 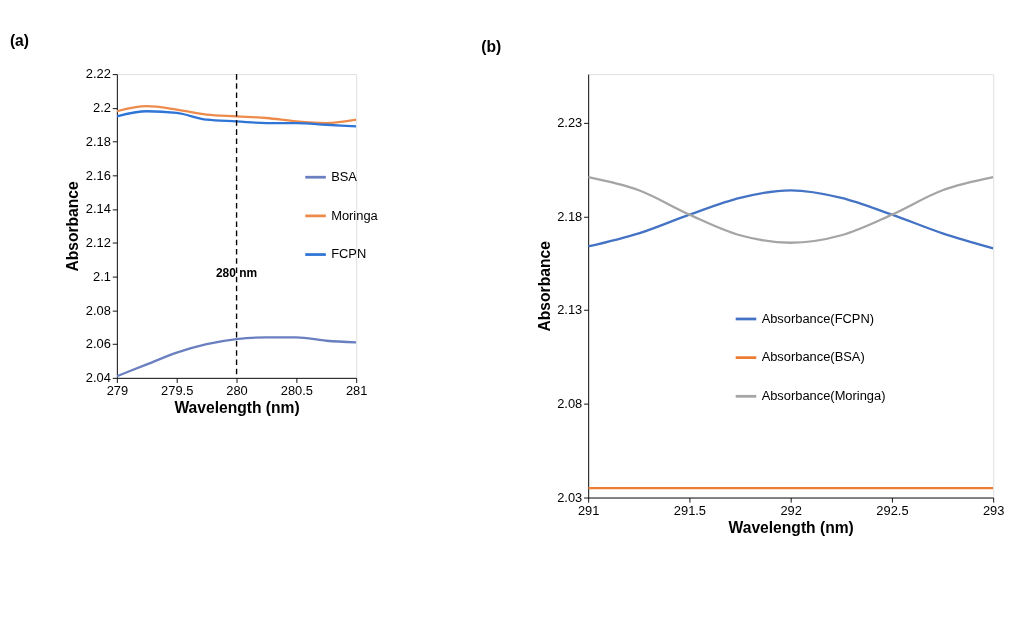 I want to click on y-tick-label: 2.12, so click(x=98, y=243).